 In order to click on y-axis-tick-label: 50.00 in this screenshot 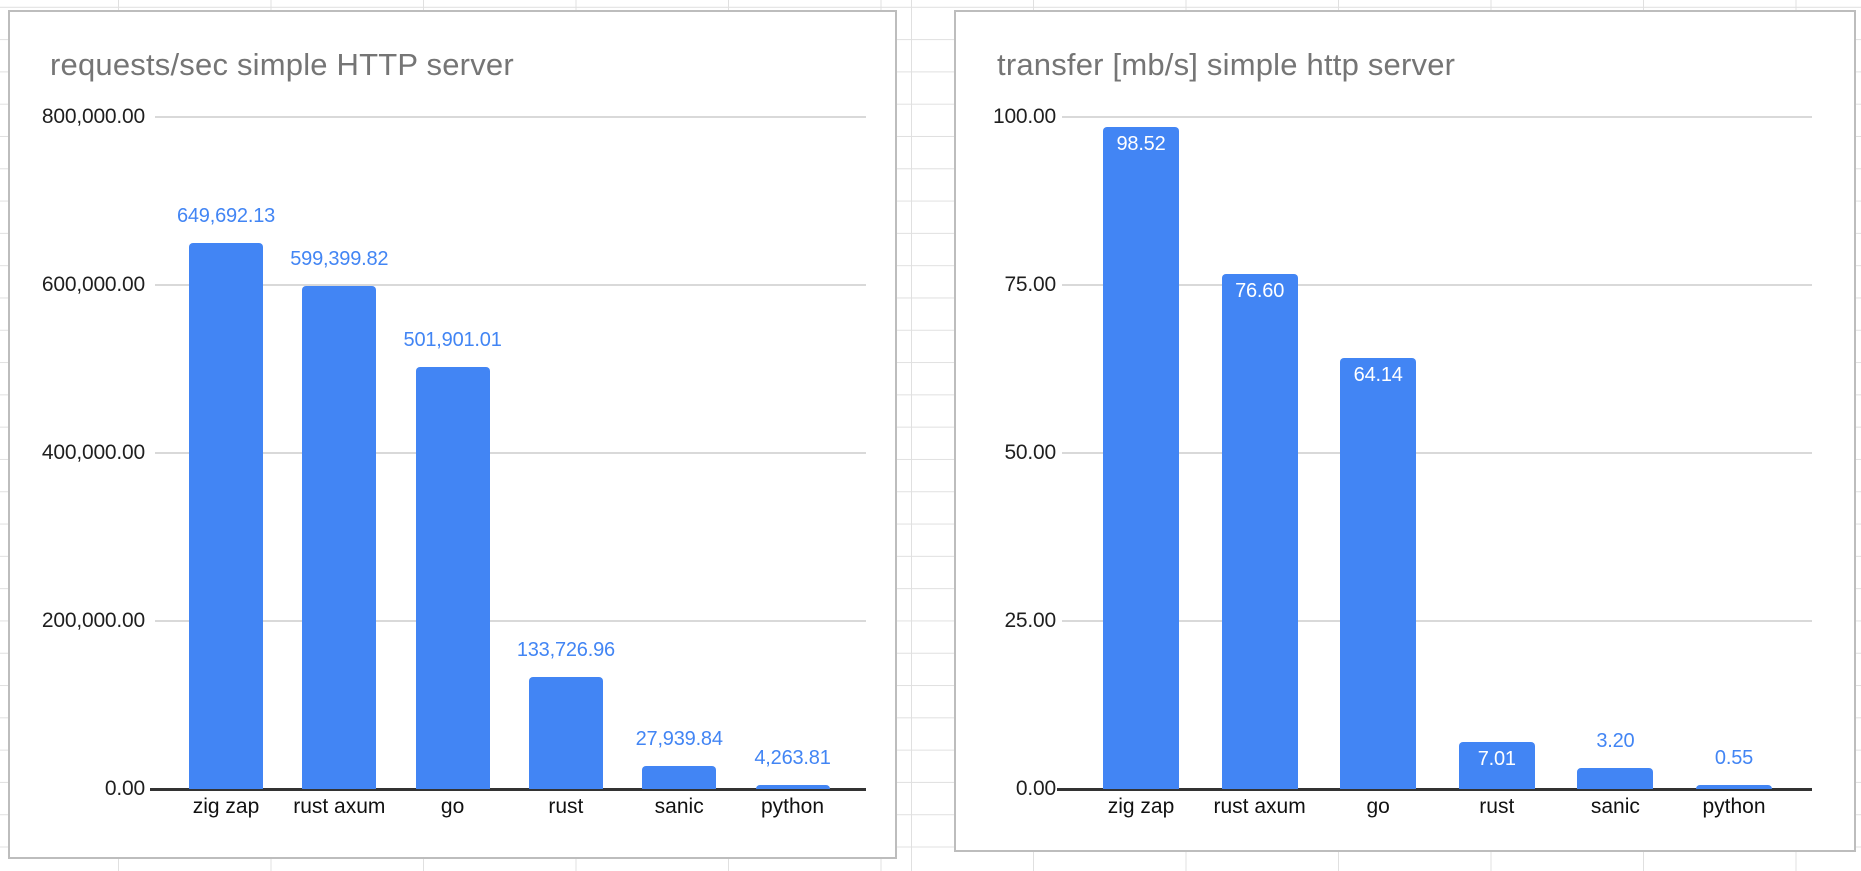, I will do `click(1030, 452)`.